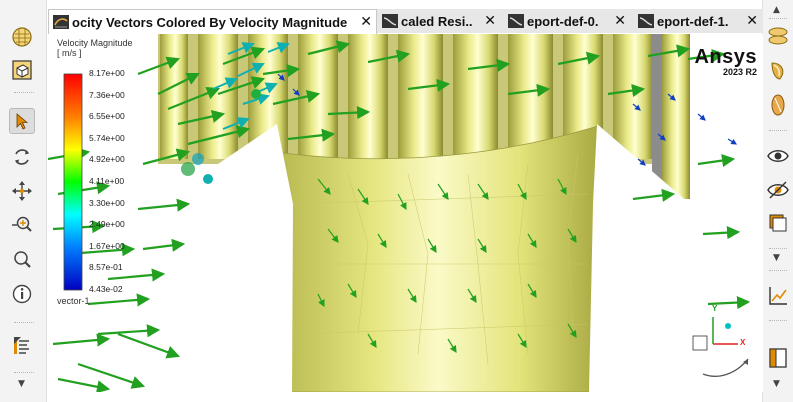  Describe the element at coordinates (22, 294) in the screenshot. I see `probe-info-icon` at that location.